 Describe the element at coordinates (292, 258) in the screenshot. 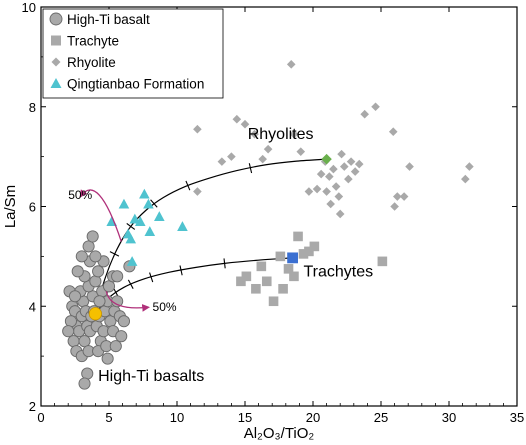

I see `trachyte-endmember` at that location.